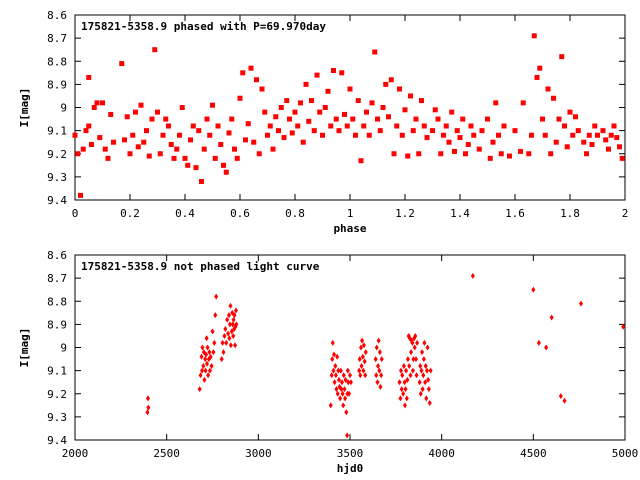  Describe the element at coordinates (57, 15) in the screenshot. I see `y-tick-label: 8.6` at that location.